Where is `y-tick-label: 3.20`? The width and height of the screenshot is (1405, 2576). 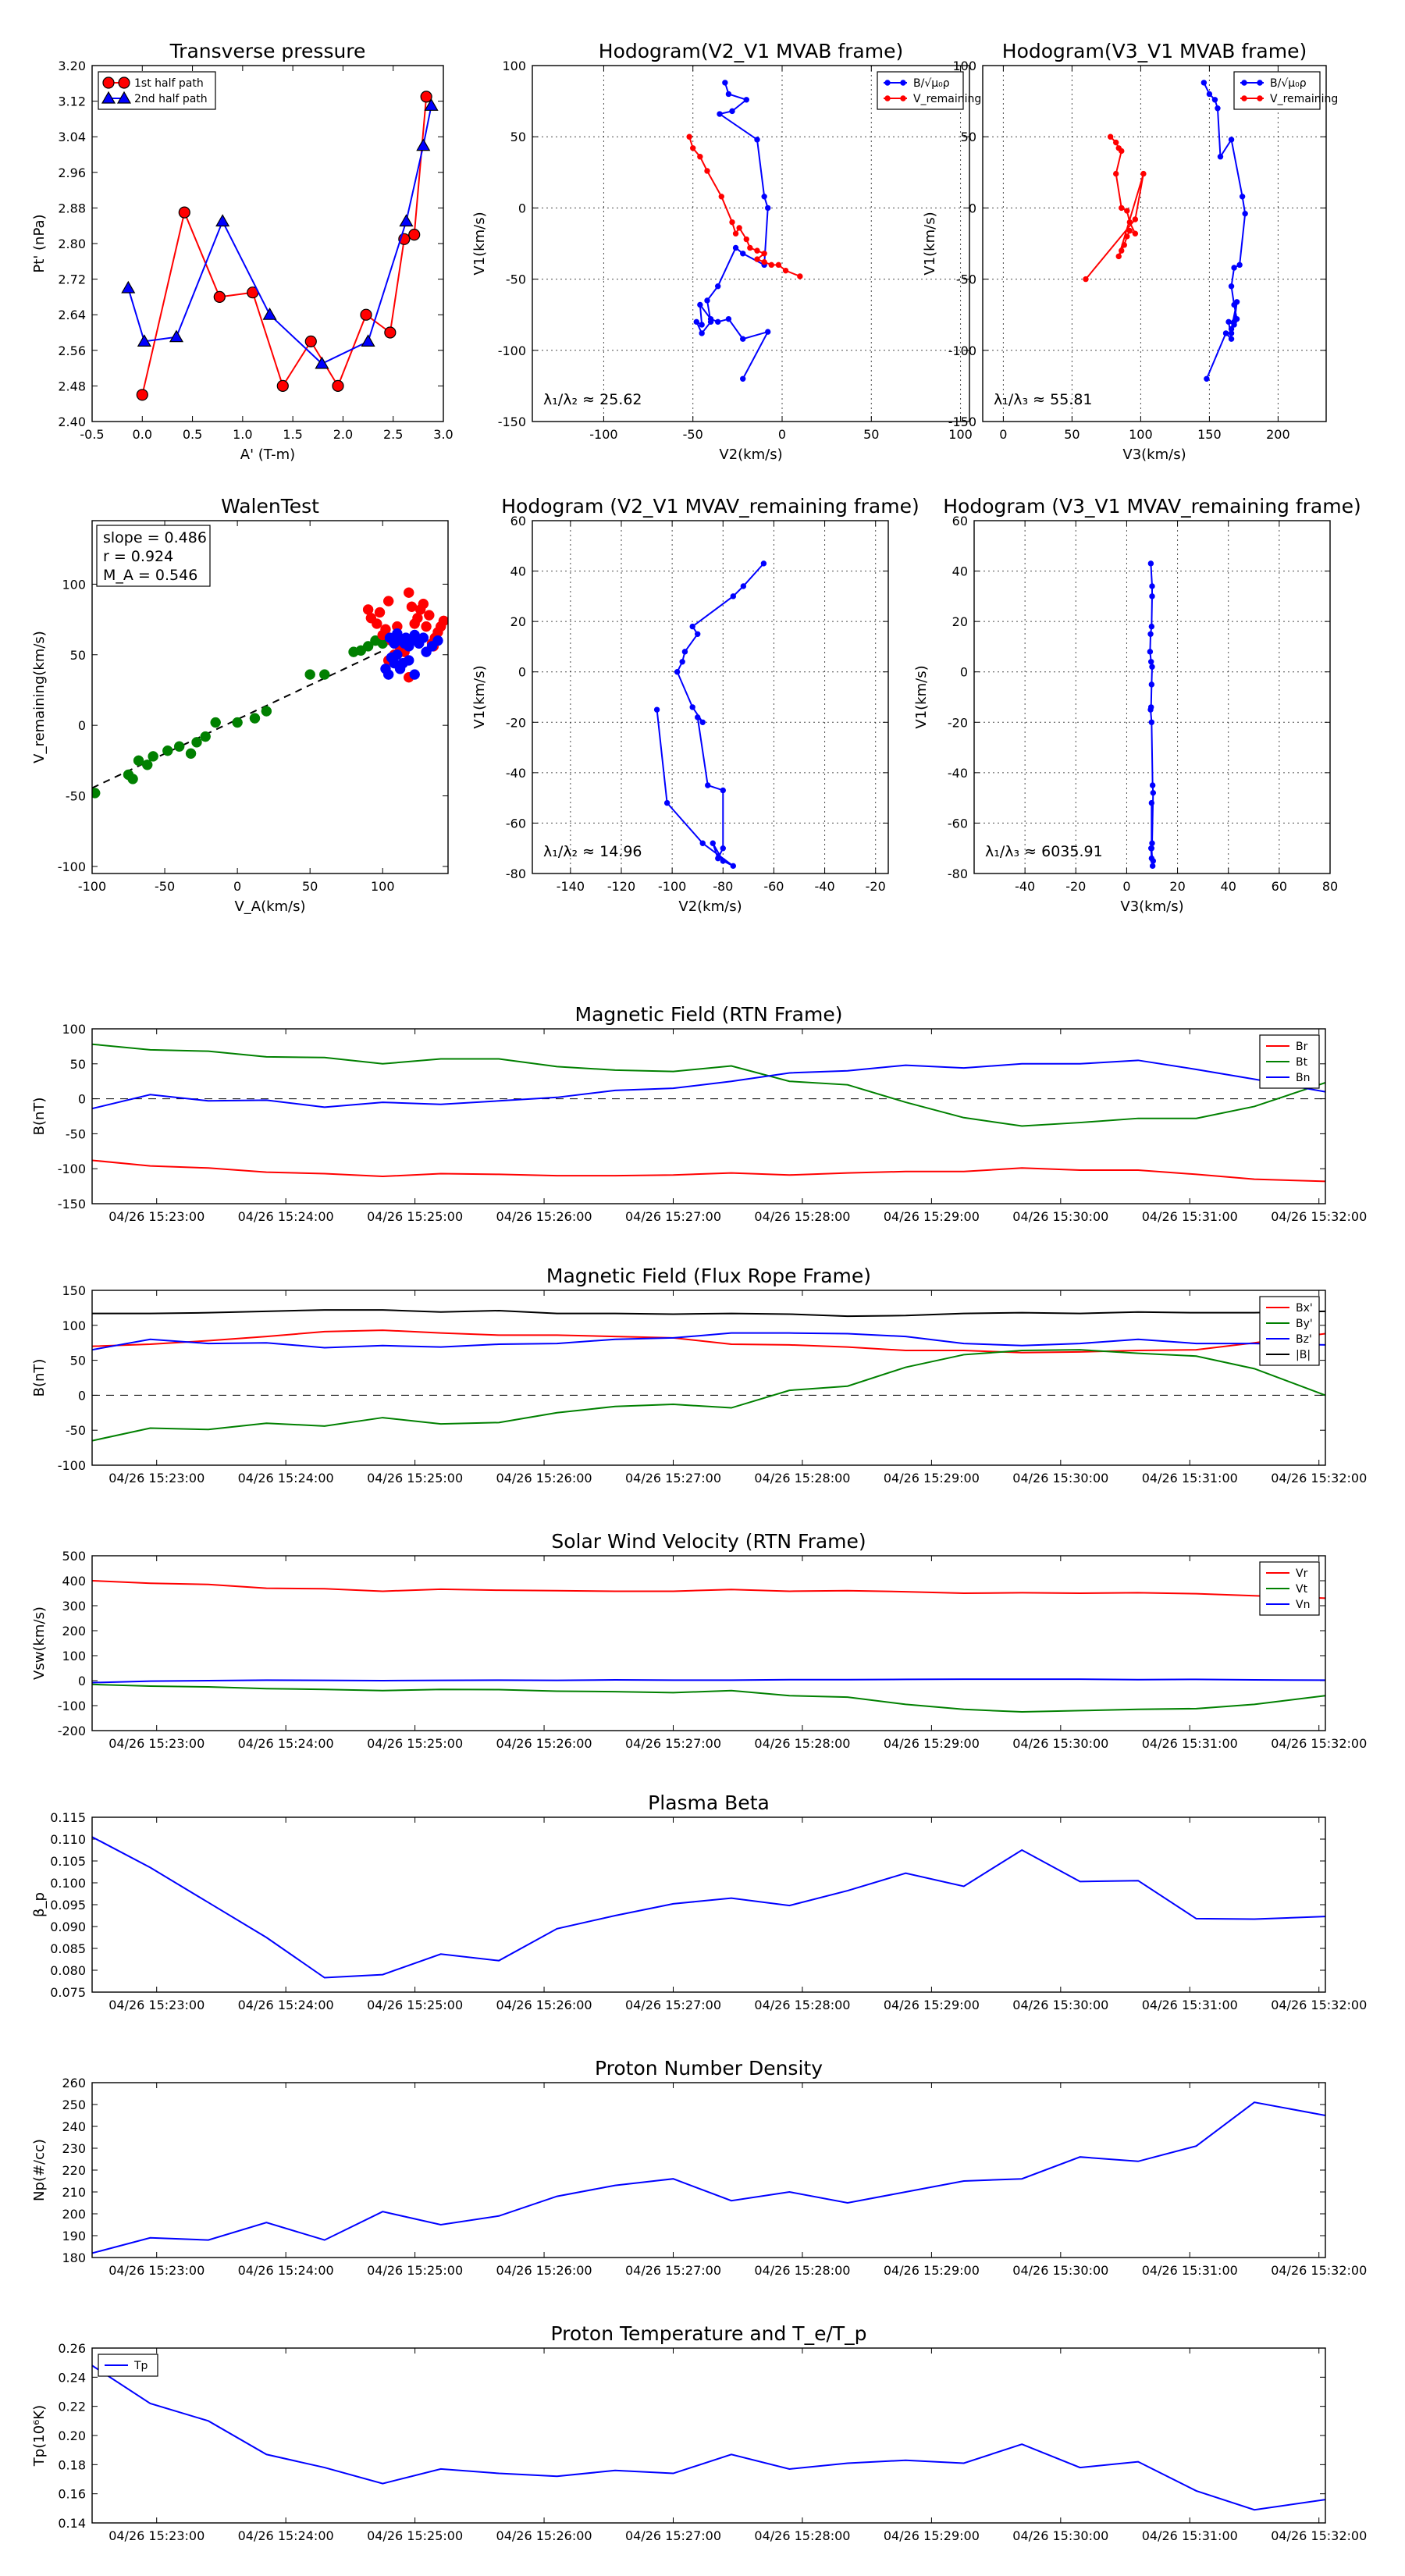
y-tick-label: 3.20 is located at coordinates (72, 66).